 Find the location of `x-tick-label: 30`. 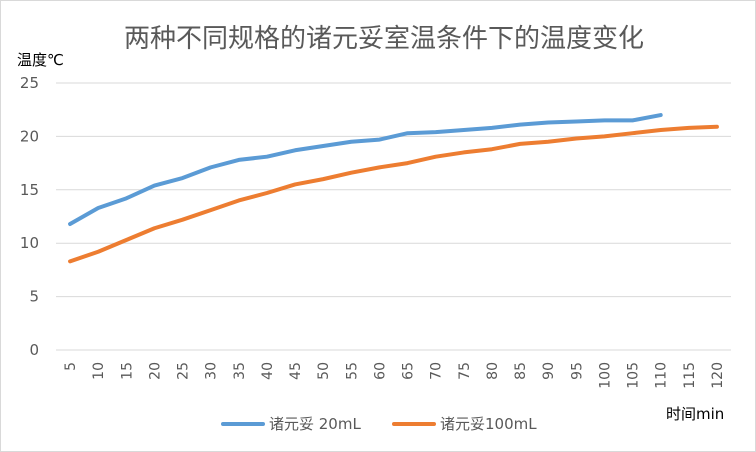

x-tick-label: 30 is located at coordinates (212, 371).